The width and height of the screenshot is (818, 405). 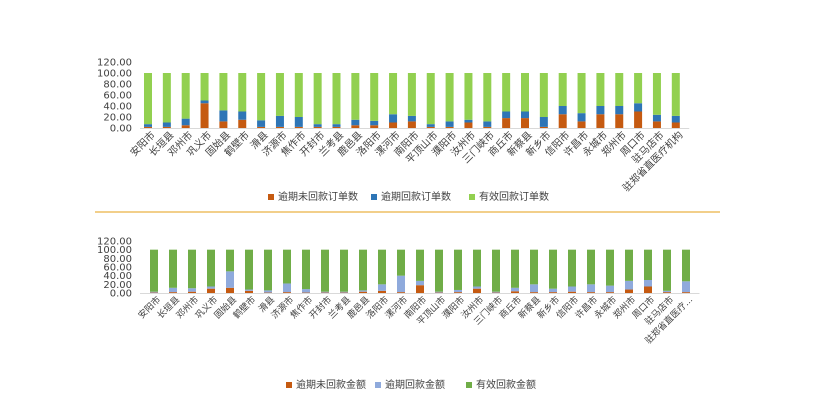 I want to click on y-tick-label: 80.00, so click(x=117, y=85).